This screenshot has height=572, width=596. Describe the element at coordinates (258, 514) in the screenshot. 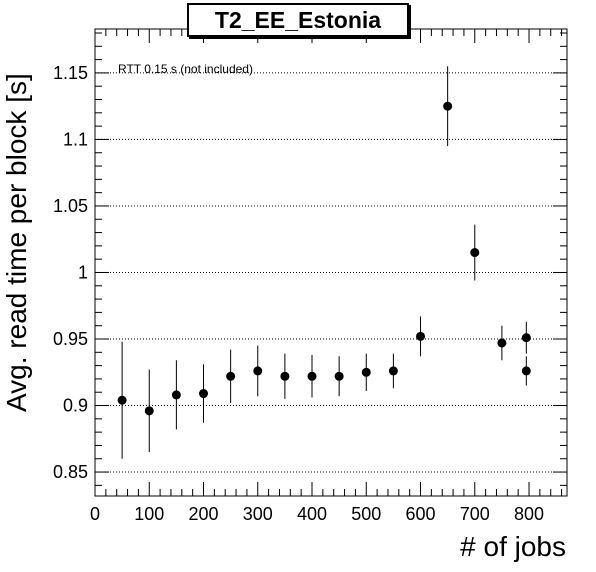

I see `x-tick-label: 300` at that location.